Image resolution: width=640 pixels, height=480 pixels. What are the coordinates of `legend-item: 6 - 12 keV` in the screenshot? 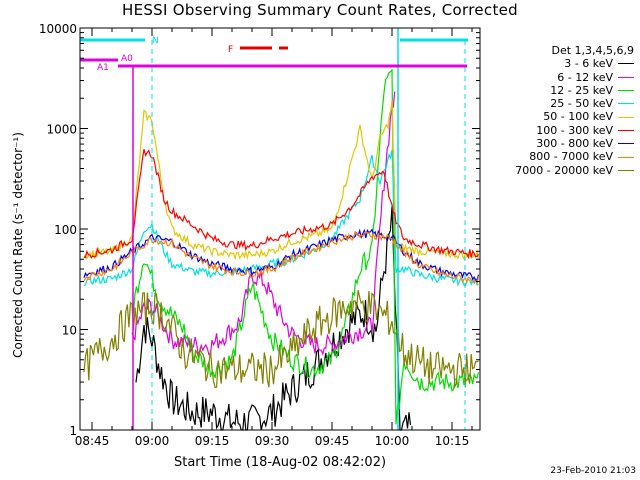 It's located at (559, 77).